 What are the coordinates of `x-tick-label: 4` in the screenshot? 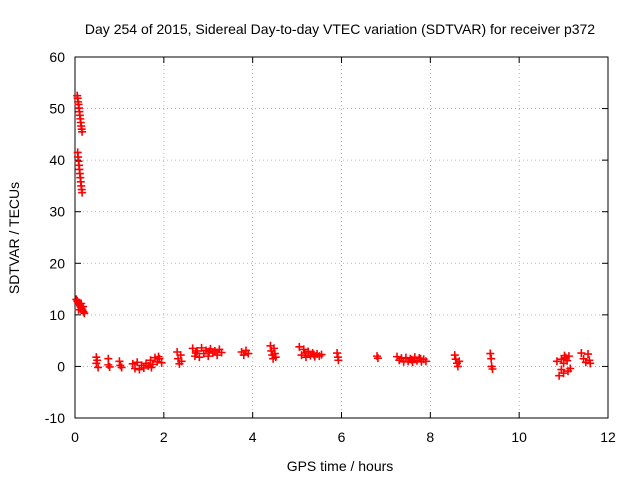 It's located at (253, 437).